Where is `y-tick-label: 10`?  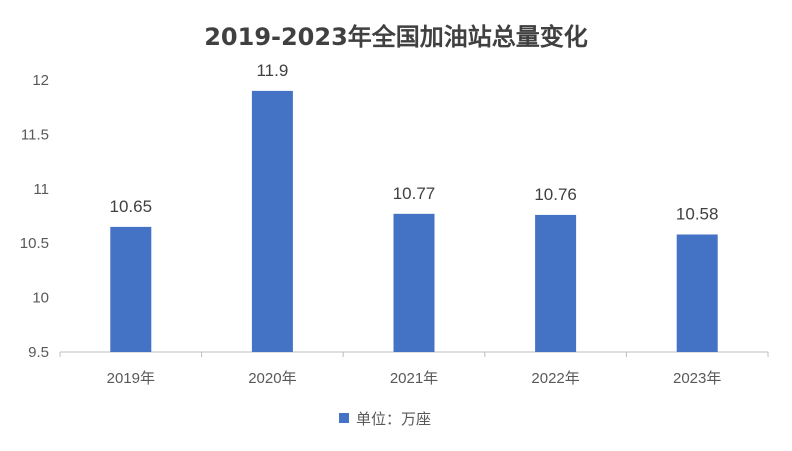
y-tick-label: 10 is located at coordinates (40, 298).